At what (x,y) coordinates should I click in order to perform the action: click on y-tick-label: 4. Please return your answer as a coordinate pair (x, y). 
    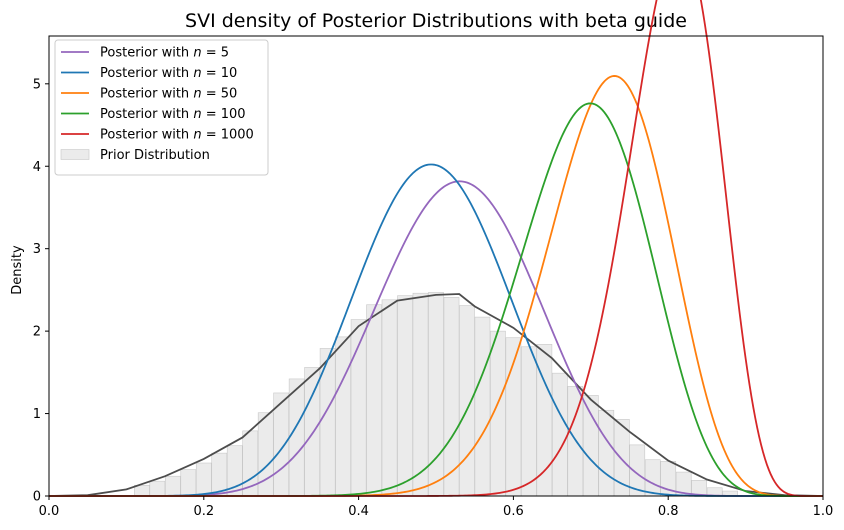
    Looking at the image, I should click on (37, 167).